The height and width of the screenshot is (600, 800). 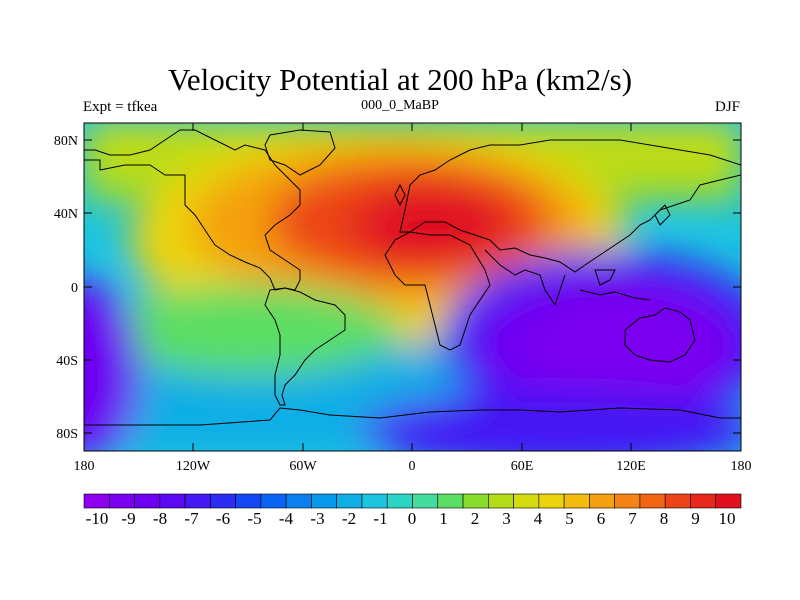 I want to click on colorbar-label: 1, so click(x=443, y=518).